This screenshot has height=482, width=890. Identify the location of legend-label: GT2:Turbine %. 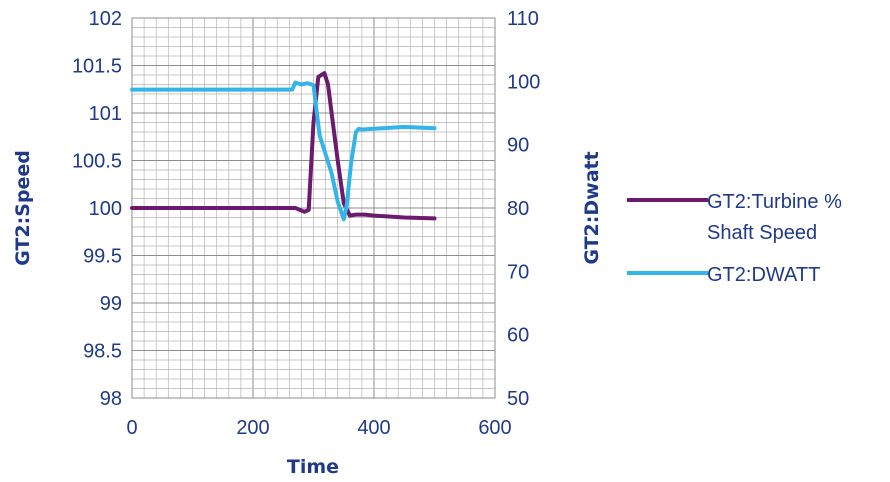
(774, 202).